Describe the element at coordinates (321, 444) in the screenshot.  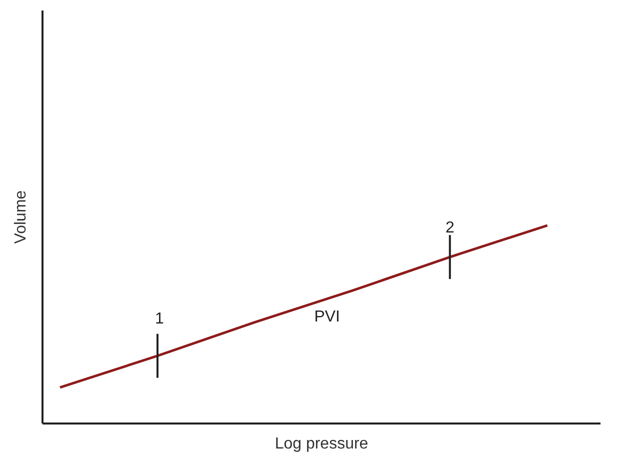
I see `x-axis-title: Log pressure` at that location.